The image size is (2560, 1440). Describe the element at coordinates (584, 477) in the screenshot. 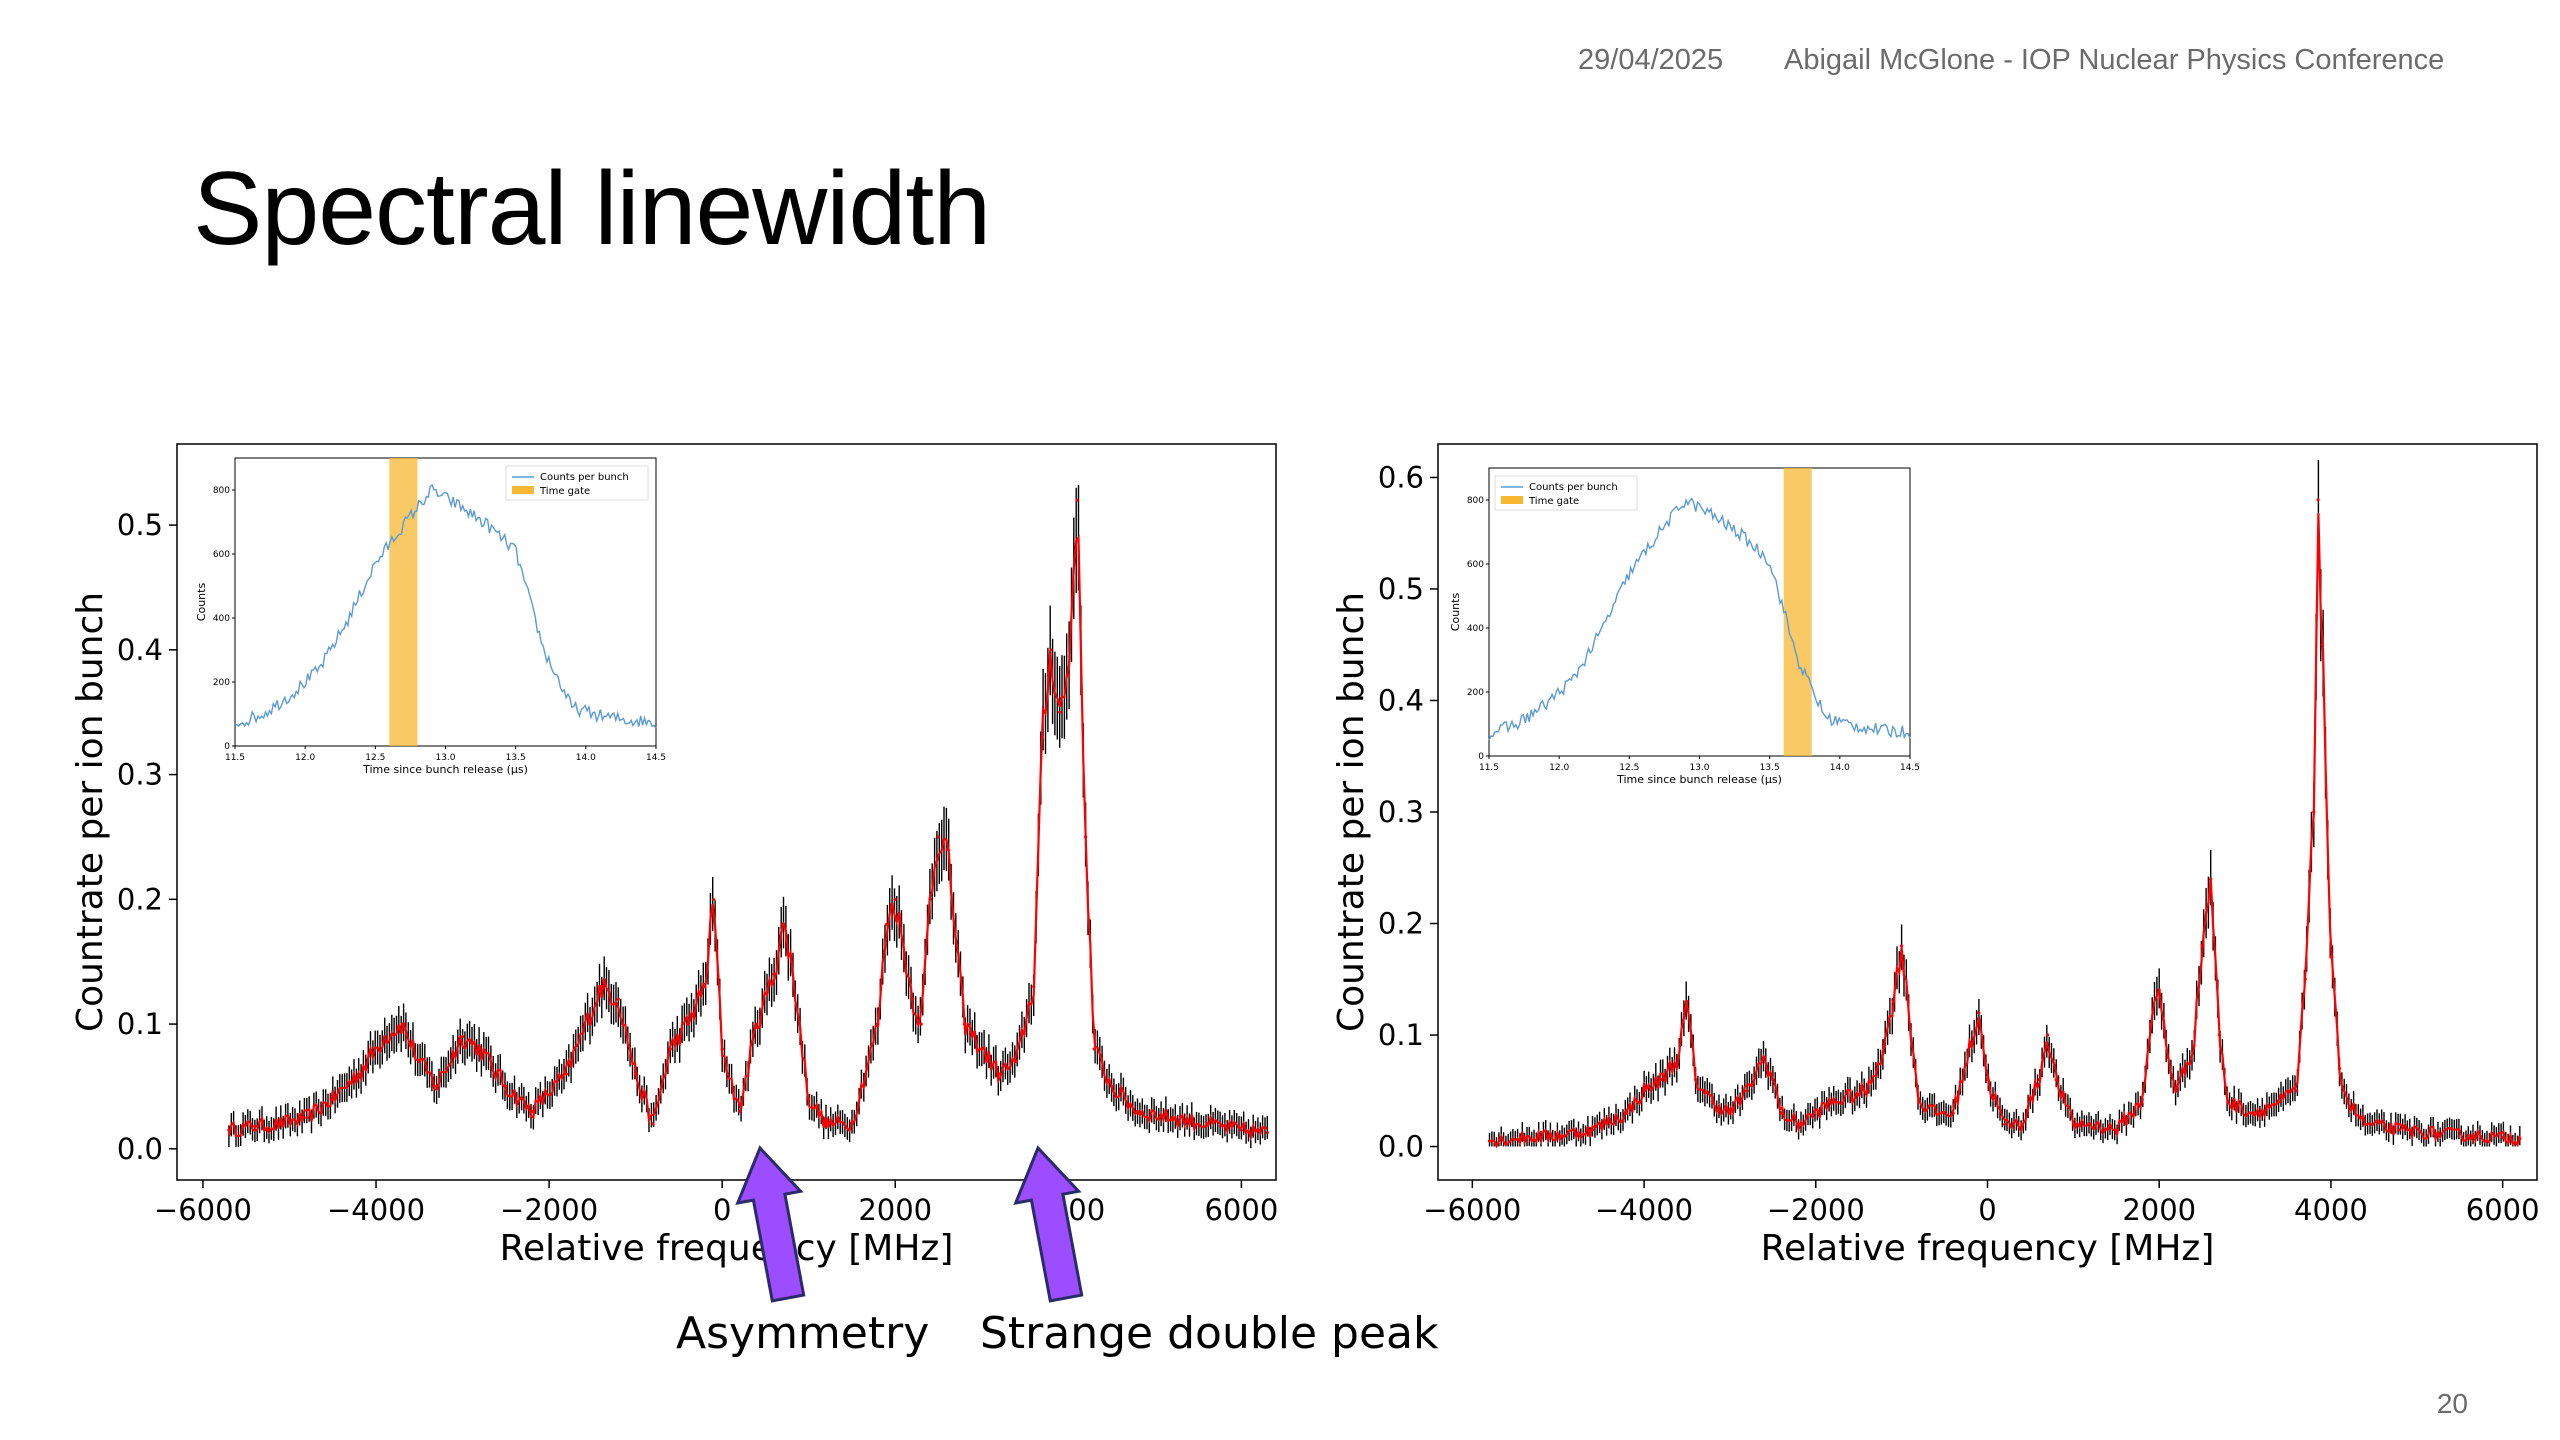

I see `legend-label-counts: Counts per bunch` at that location.